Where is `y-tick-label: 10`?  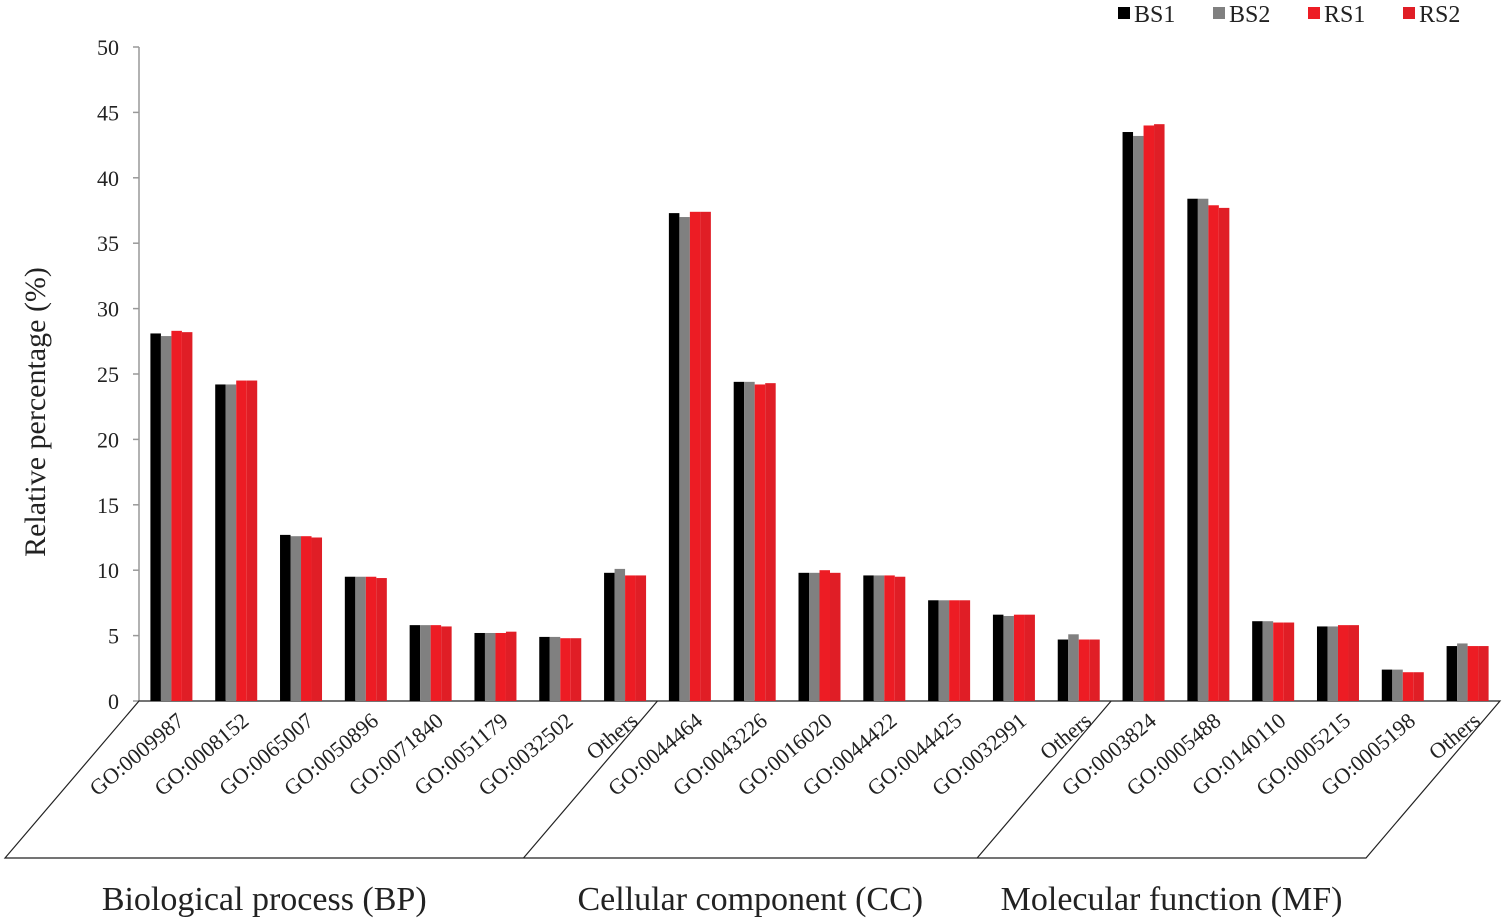
y-tick-label: 10 is located at coordinates (108, 570).